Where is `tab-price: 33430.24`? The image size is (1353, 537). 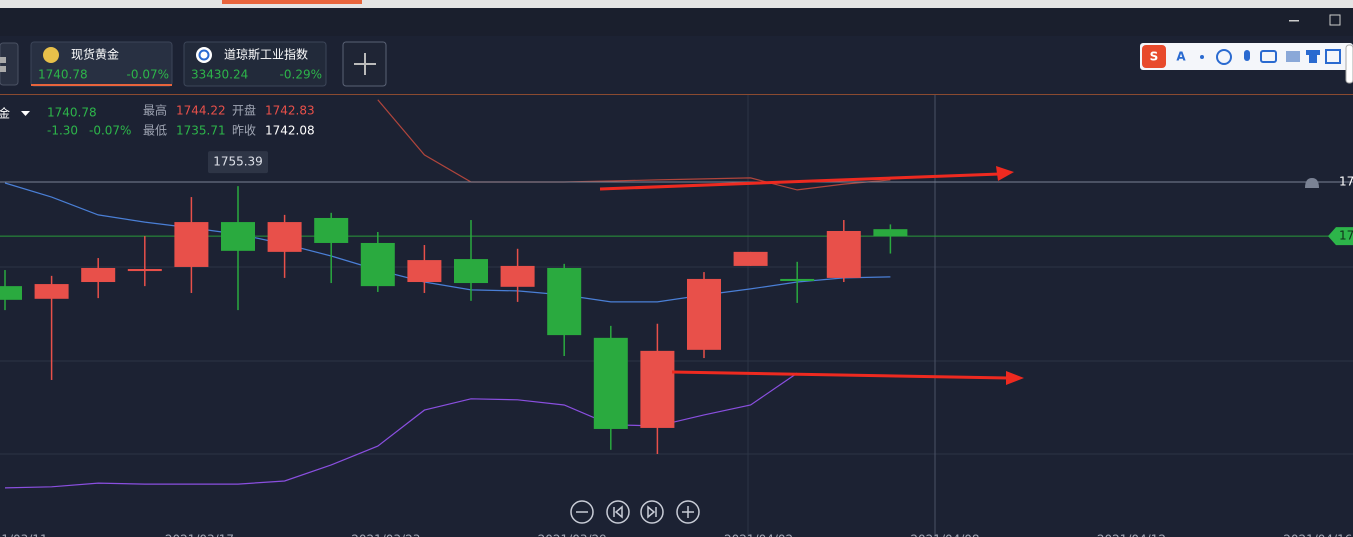 tab-price: 33430.24 is located at coordinates (219, 75).